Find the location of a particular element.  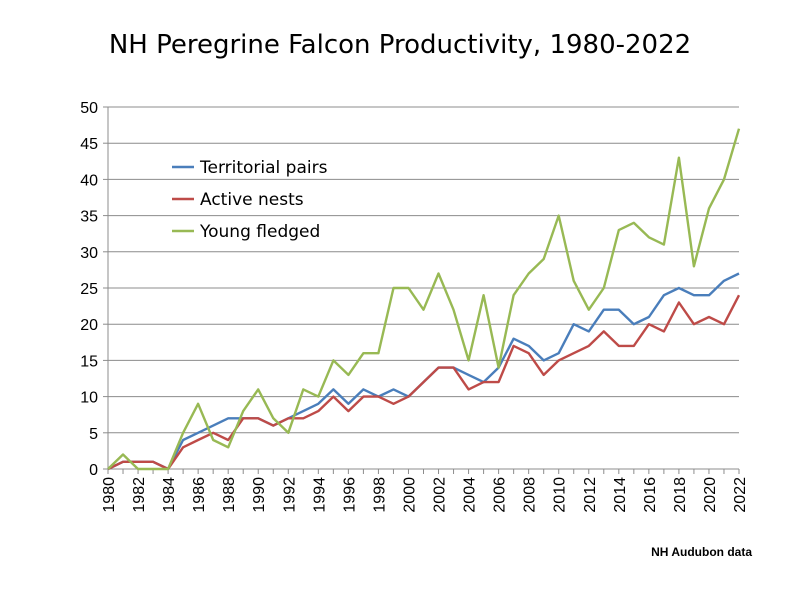

y-tick-label: 45 is located at coordinates (89, 144).